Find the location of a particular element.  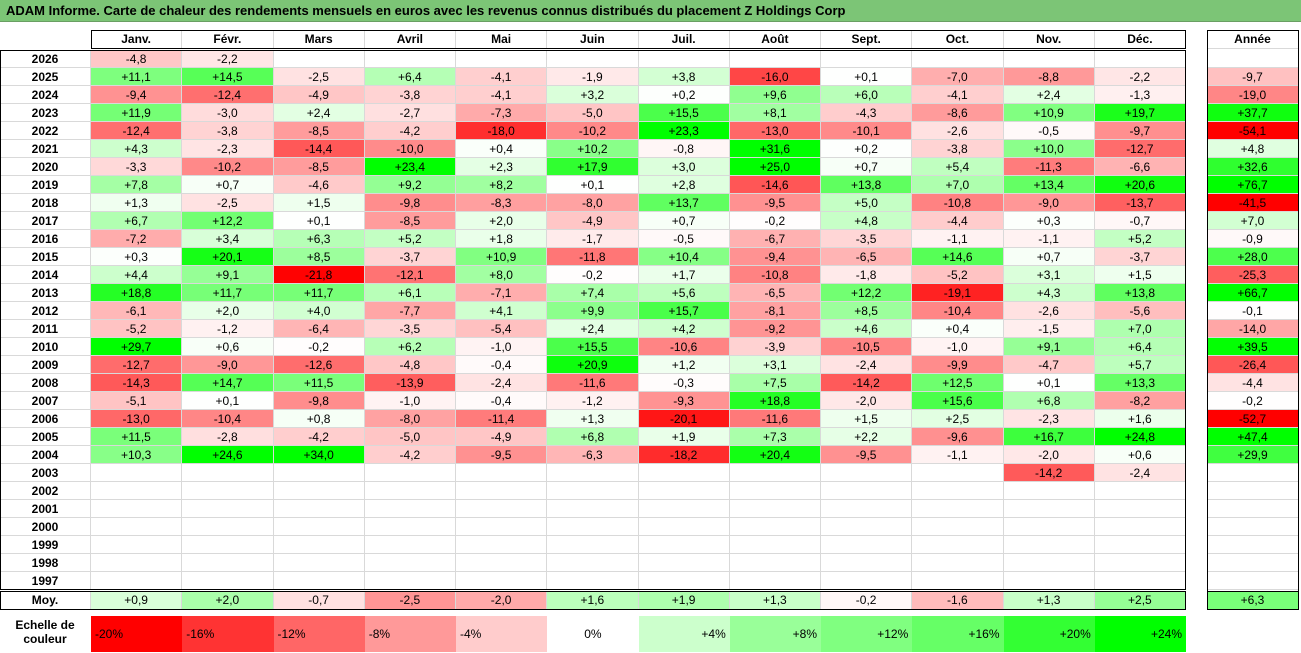

year-label: 2014 is located at coordinates (45, 275).